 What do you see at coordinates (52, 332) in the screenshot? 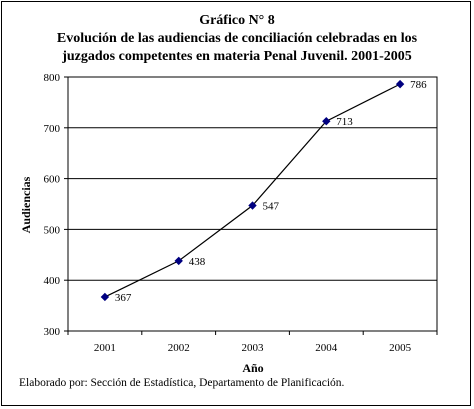
I see `y-tick-label: 300` at bounding box center [52, 332].